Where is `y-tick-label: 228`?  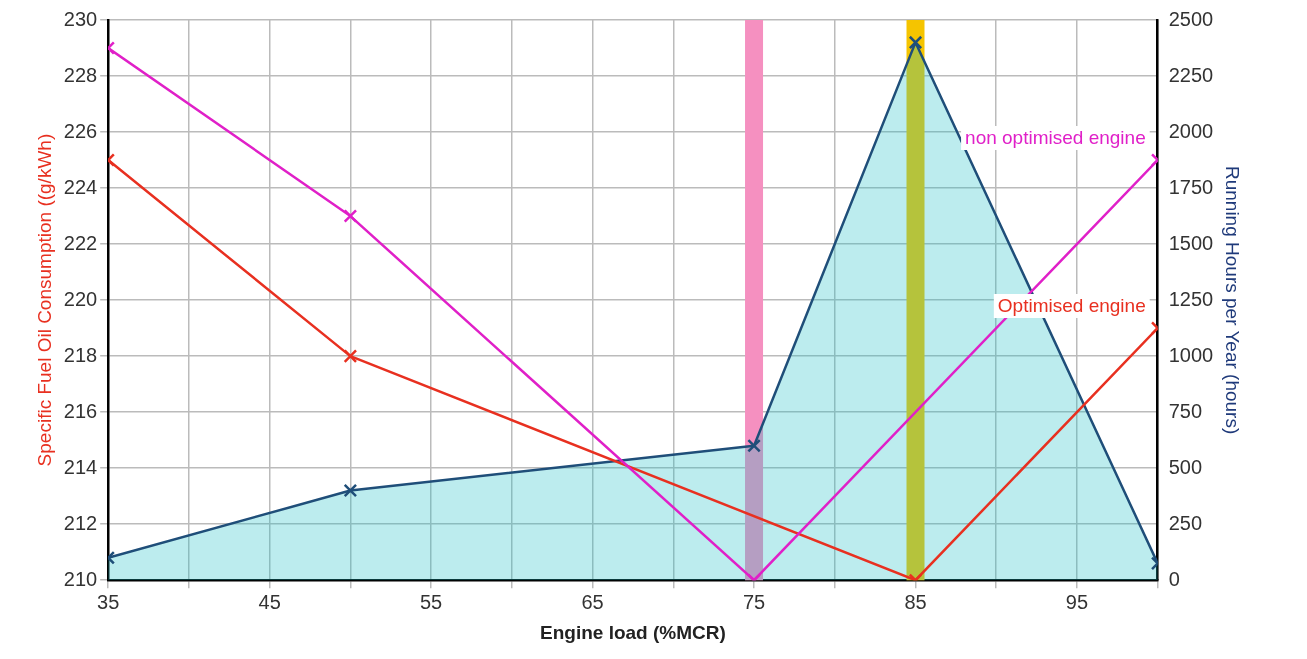 y-tick-label: 228 is located at coordinates (80, 74).